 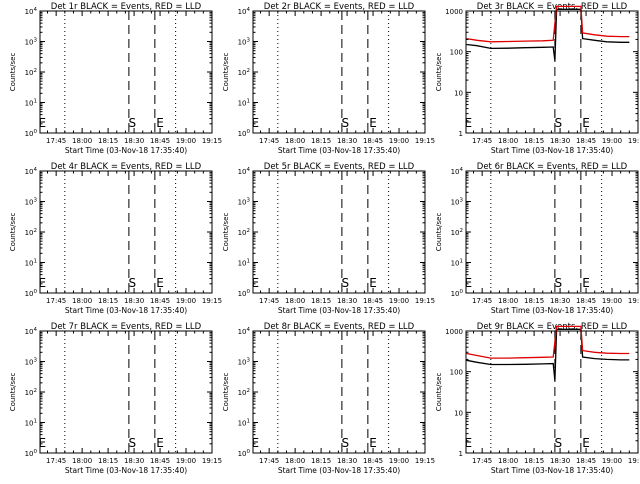 I want to click on panel-title: Det 4r BLACK = Events, RED = LLD, so click(x=126, y=167).